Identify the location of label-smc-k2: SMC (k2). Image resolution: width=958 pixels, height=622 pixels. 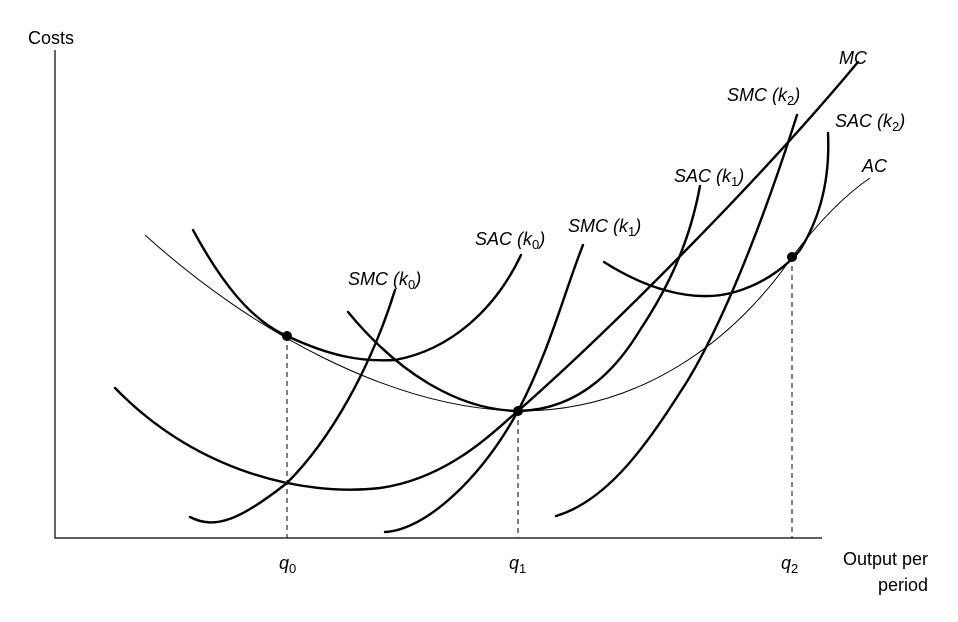
(763, 96).